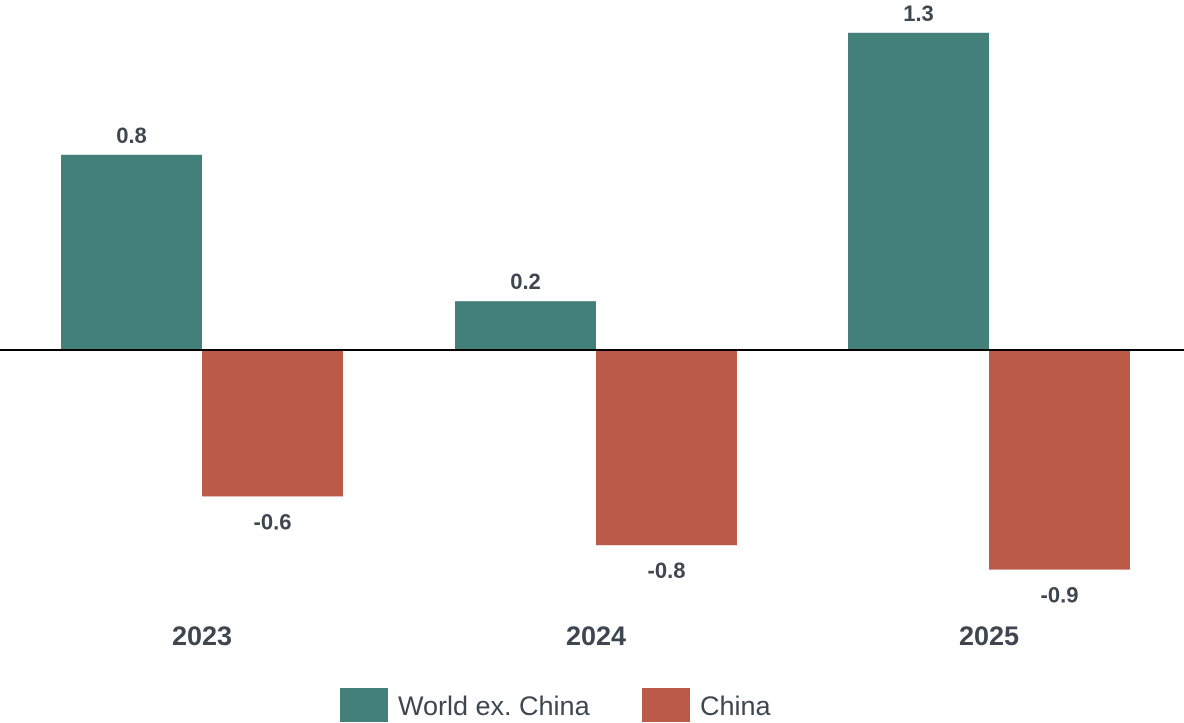 This screenshot has width=1184, height=723. I want to click on category-labels-layer: 2023 2024 2025, so click(595, 636).